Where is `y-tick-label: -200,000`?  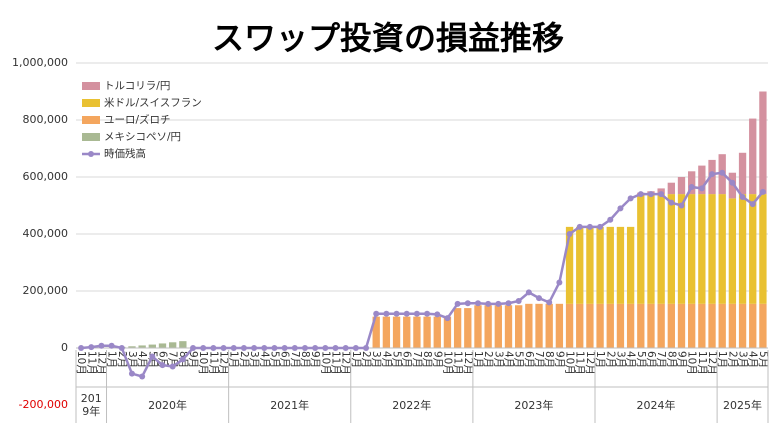
y-tick-label: -200,000 is located at coordinates (43, 404).